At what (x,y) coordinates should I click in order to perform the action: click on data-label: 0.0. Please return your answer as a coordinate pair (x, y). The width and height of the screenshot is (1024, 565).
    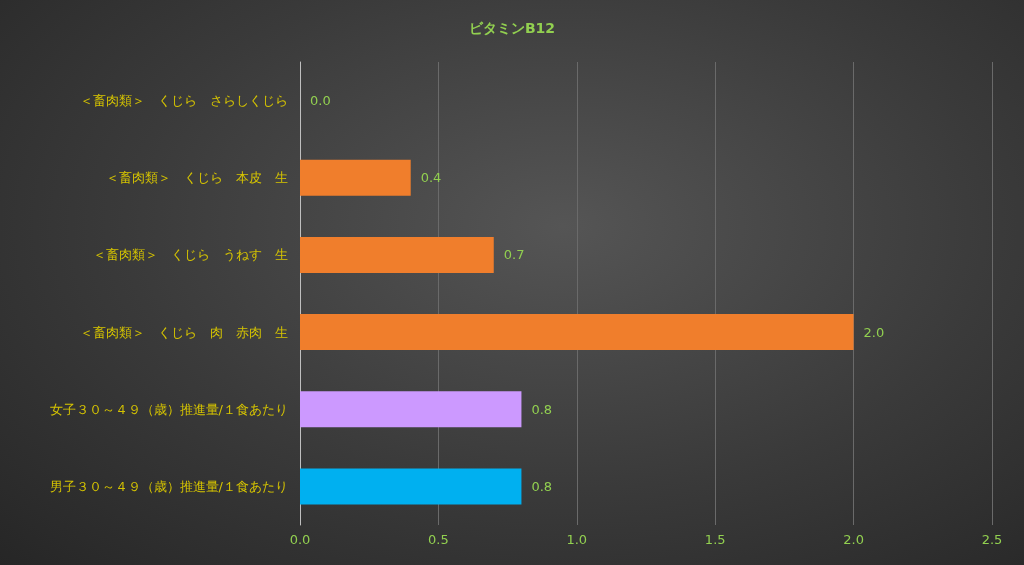
    Looking at the image, I should click on (320, 101).